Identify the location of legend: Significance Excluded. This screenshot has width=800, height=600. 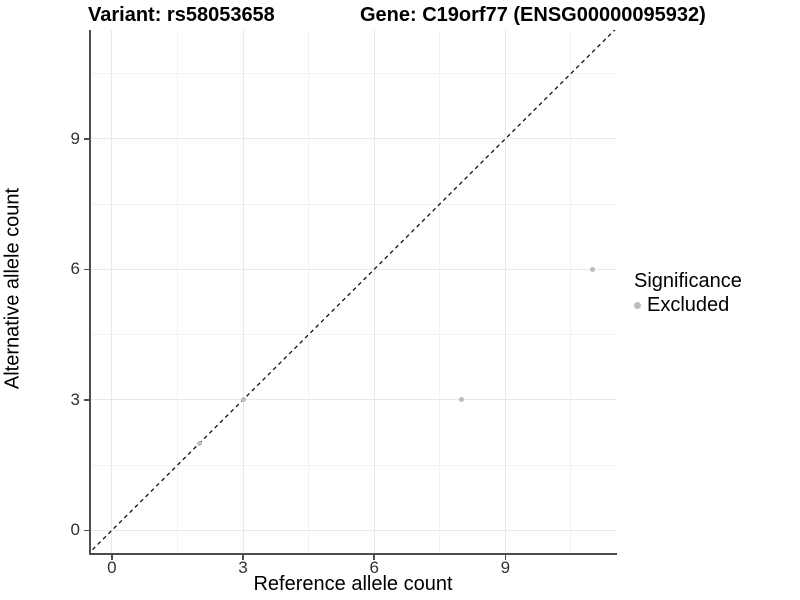
(688, 293).